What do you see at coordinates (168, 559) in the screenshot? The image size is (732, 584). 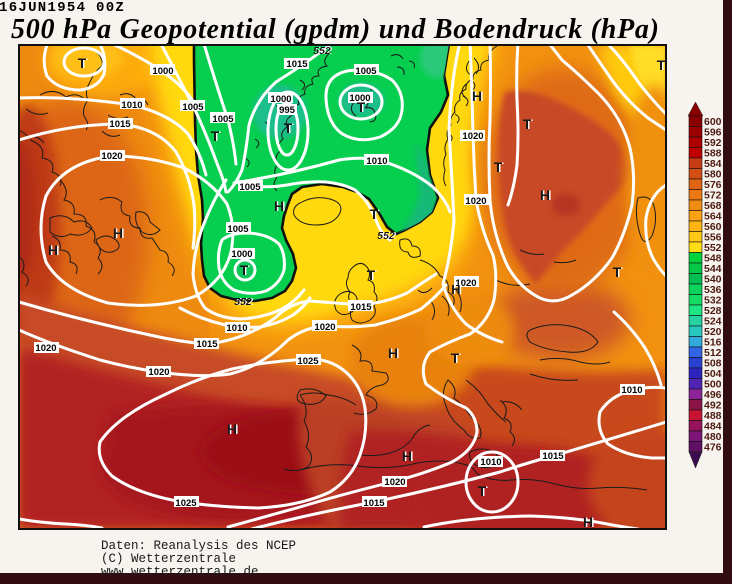 I see `svg-text: (C) Wetterzentrale` at bounding box center [168, 559].